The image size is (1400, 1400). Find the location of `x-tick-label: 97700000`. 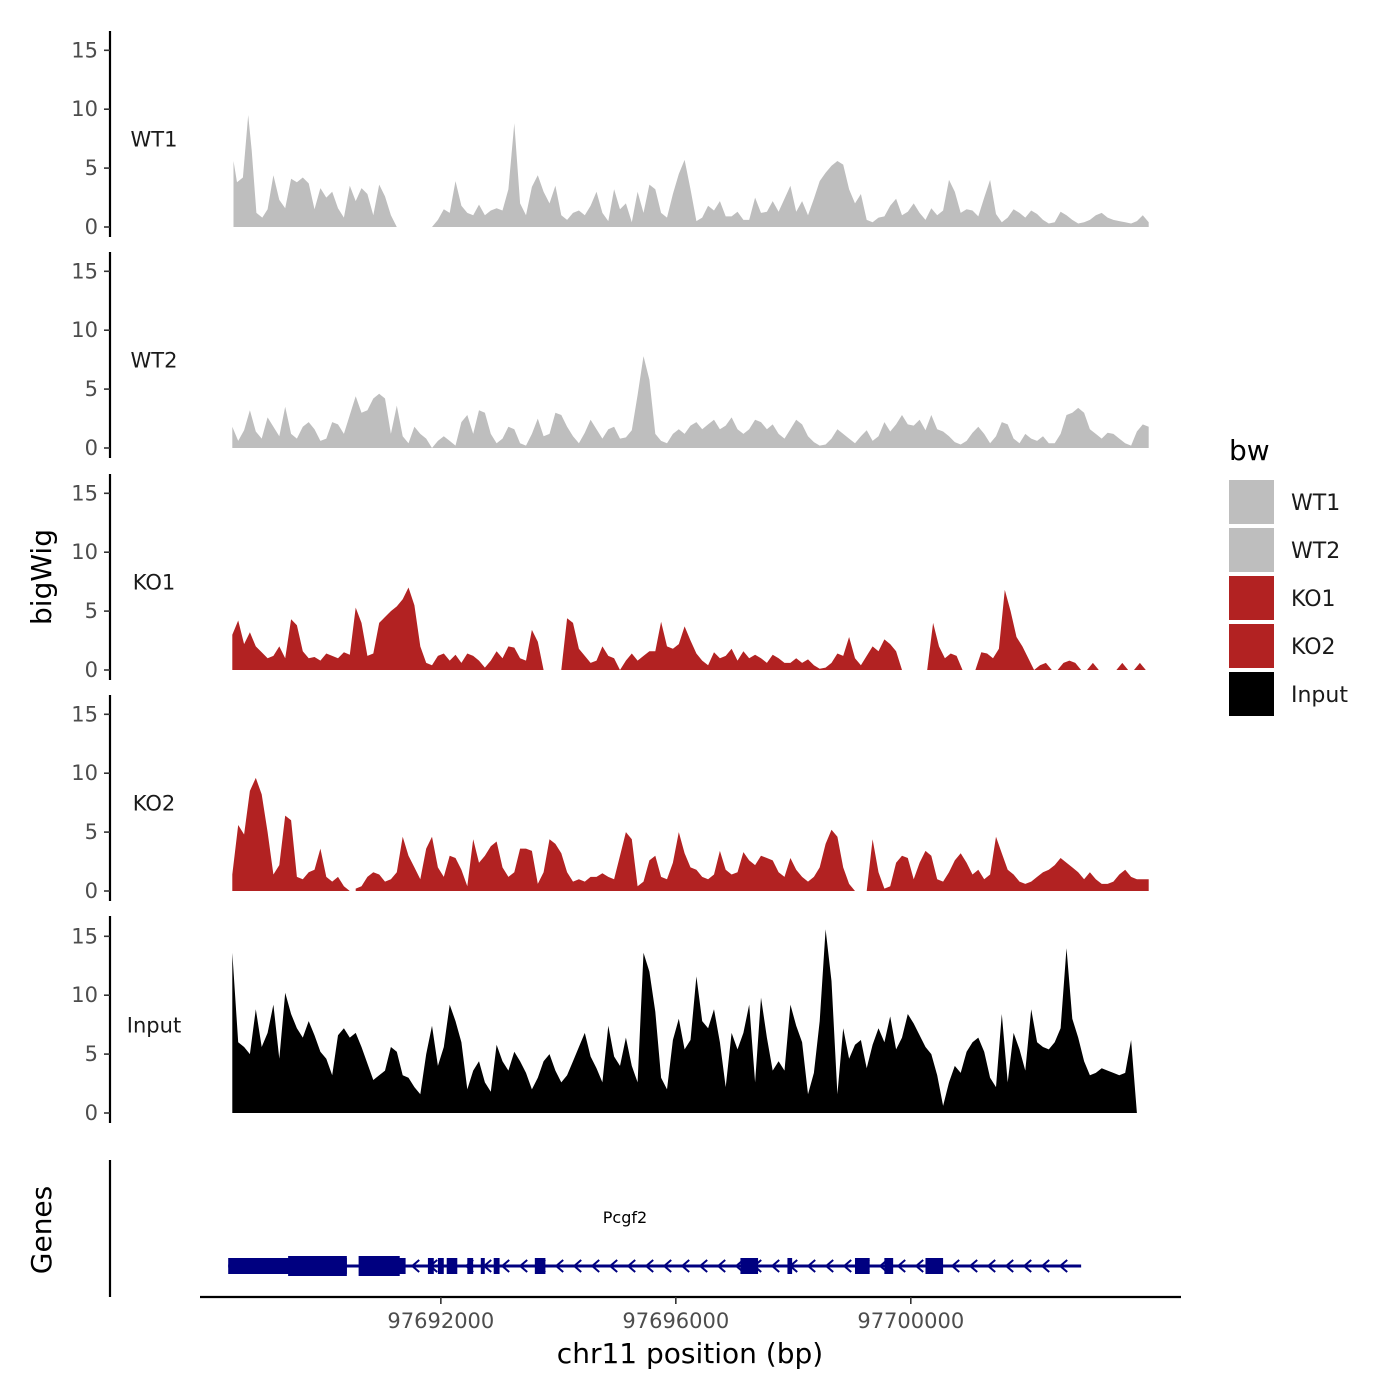

x-tick-label: 97700000 is located at coordinates (910, 1321).